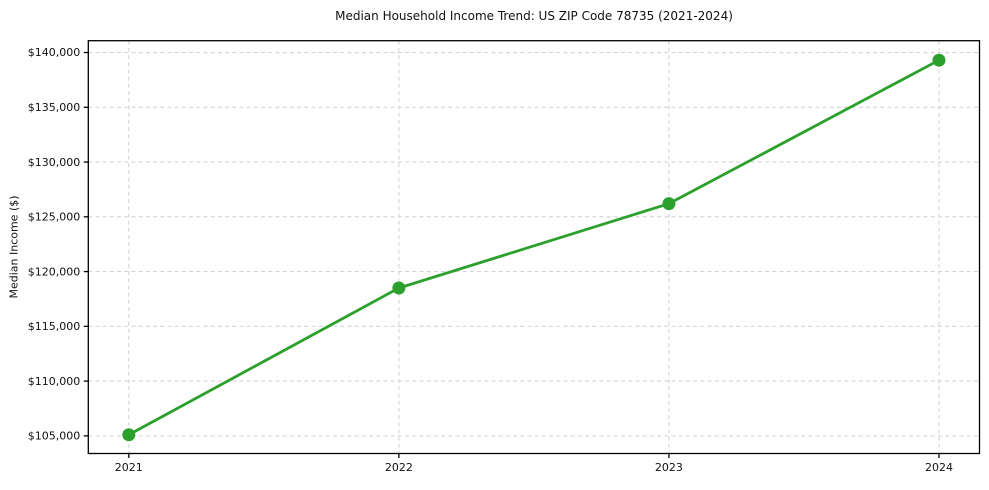 The height and width of the screenshot is (490, 989). Describe the element at coordinates (669, 467) in the screenshot. I see `x-tick-label: 2023` at that location.